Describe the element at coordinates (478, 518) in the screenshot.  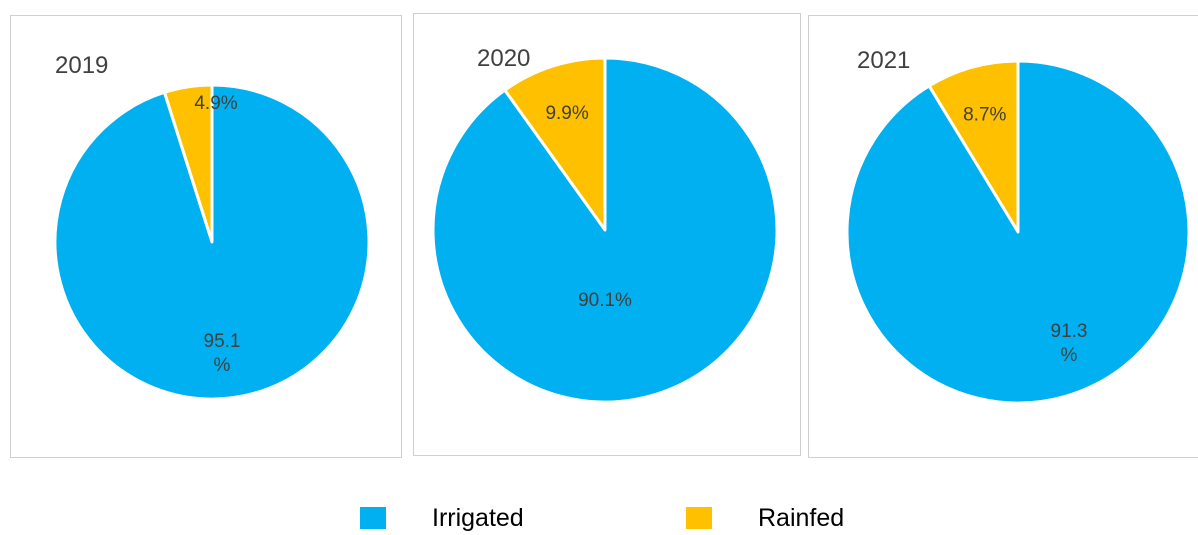
I see `legend-label-irrigated: Irrigated` at that location.